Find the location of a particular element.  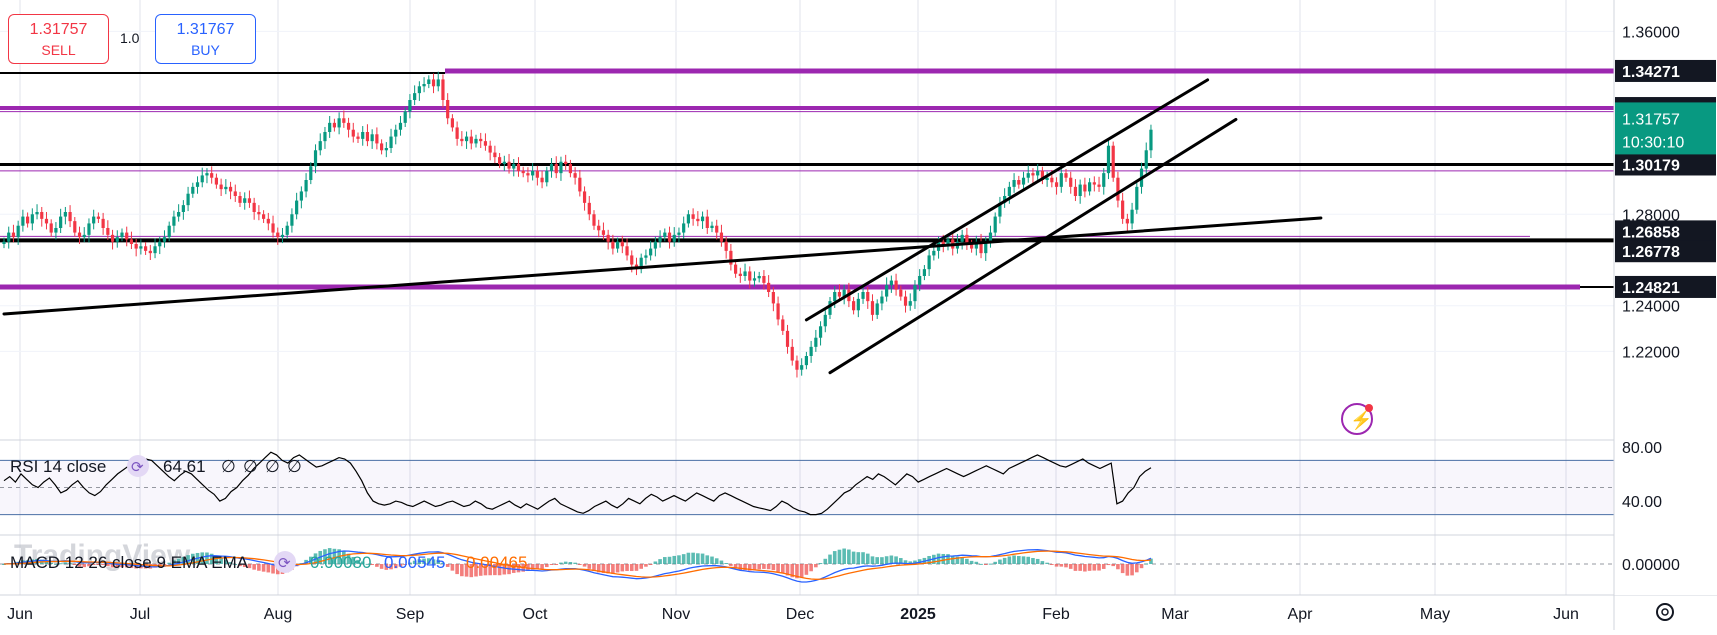

sell-button: 1.31757 SELL is located at coordinates (58, 39).